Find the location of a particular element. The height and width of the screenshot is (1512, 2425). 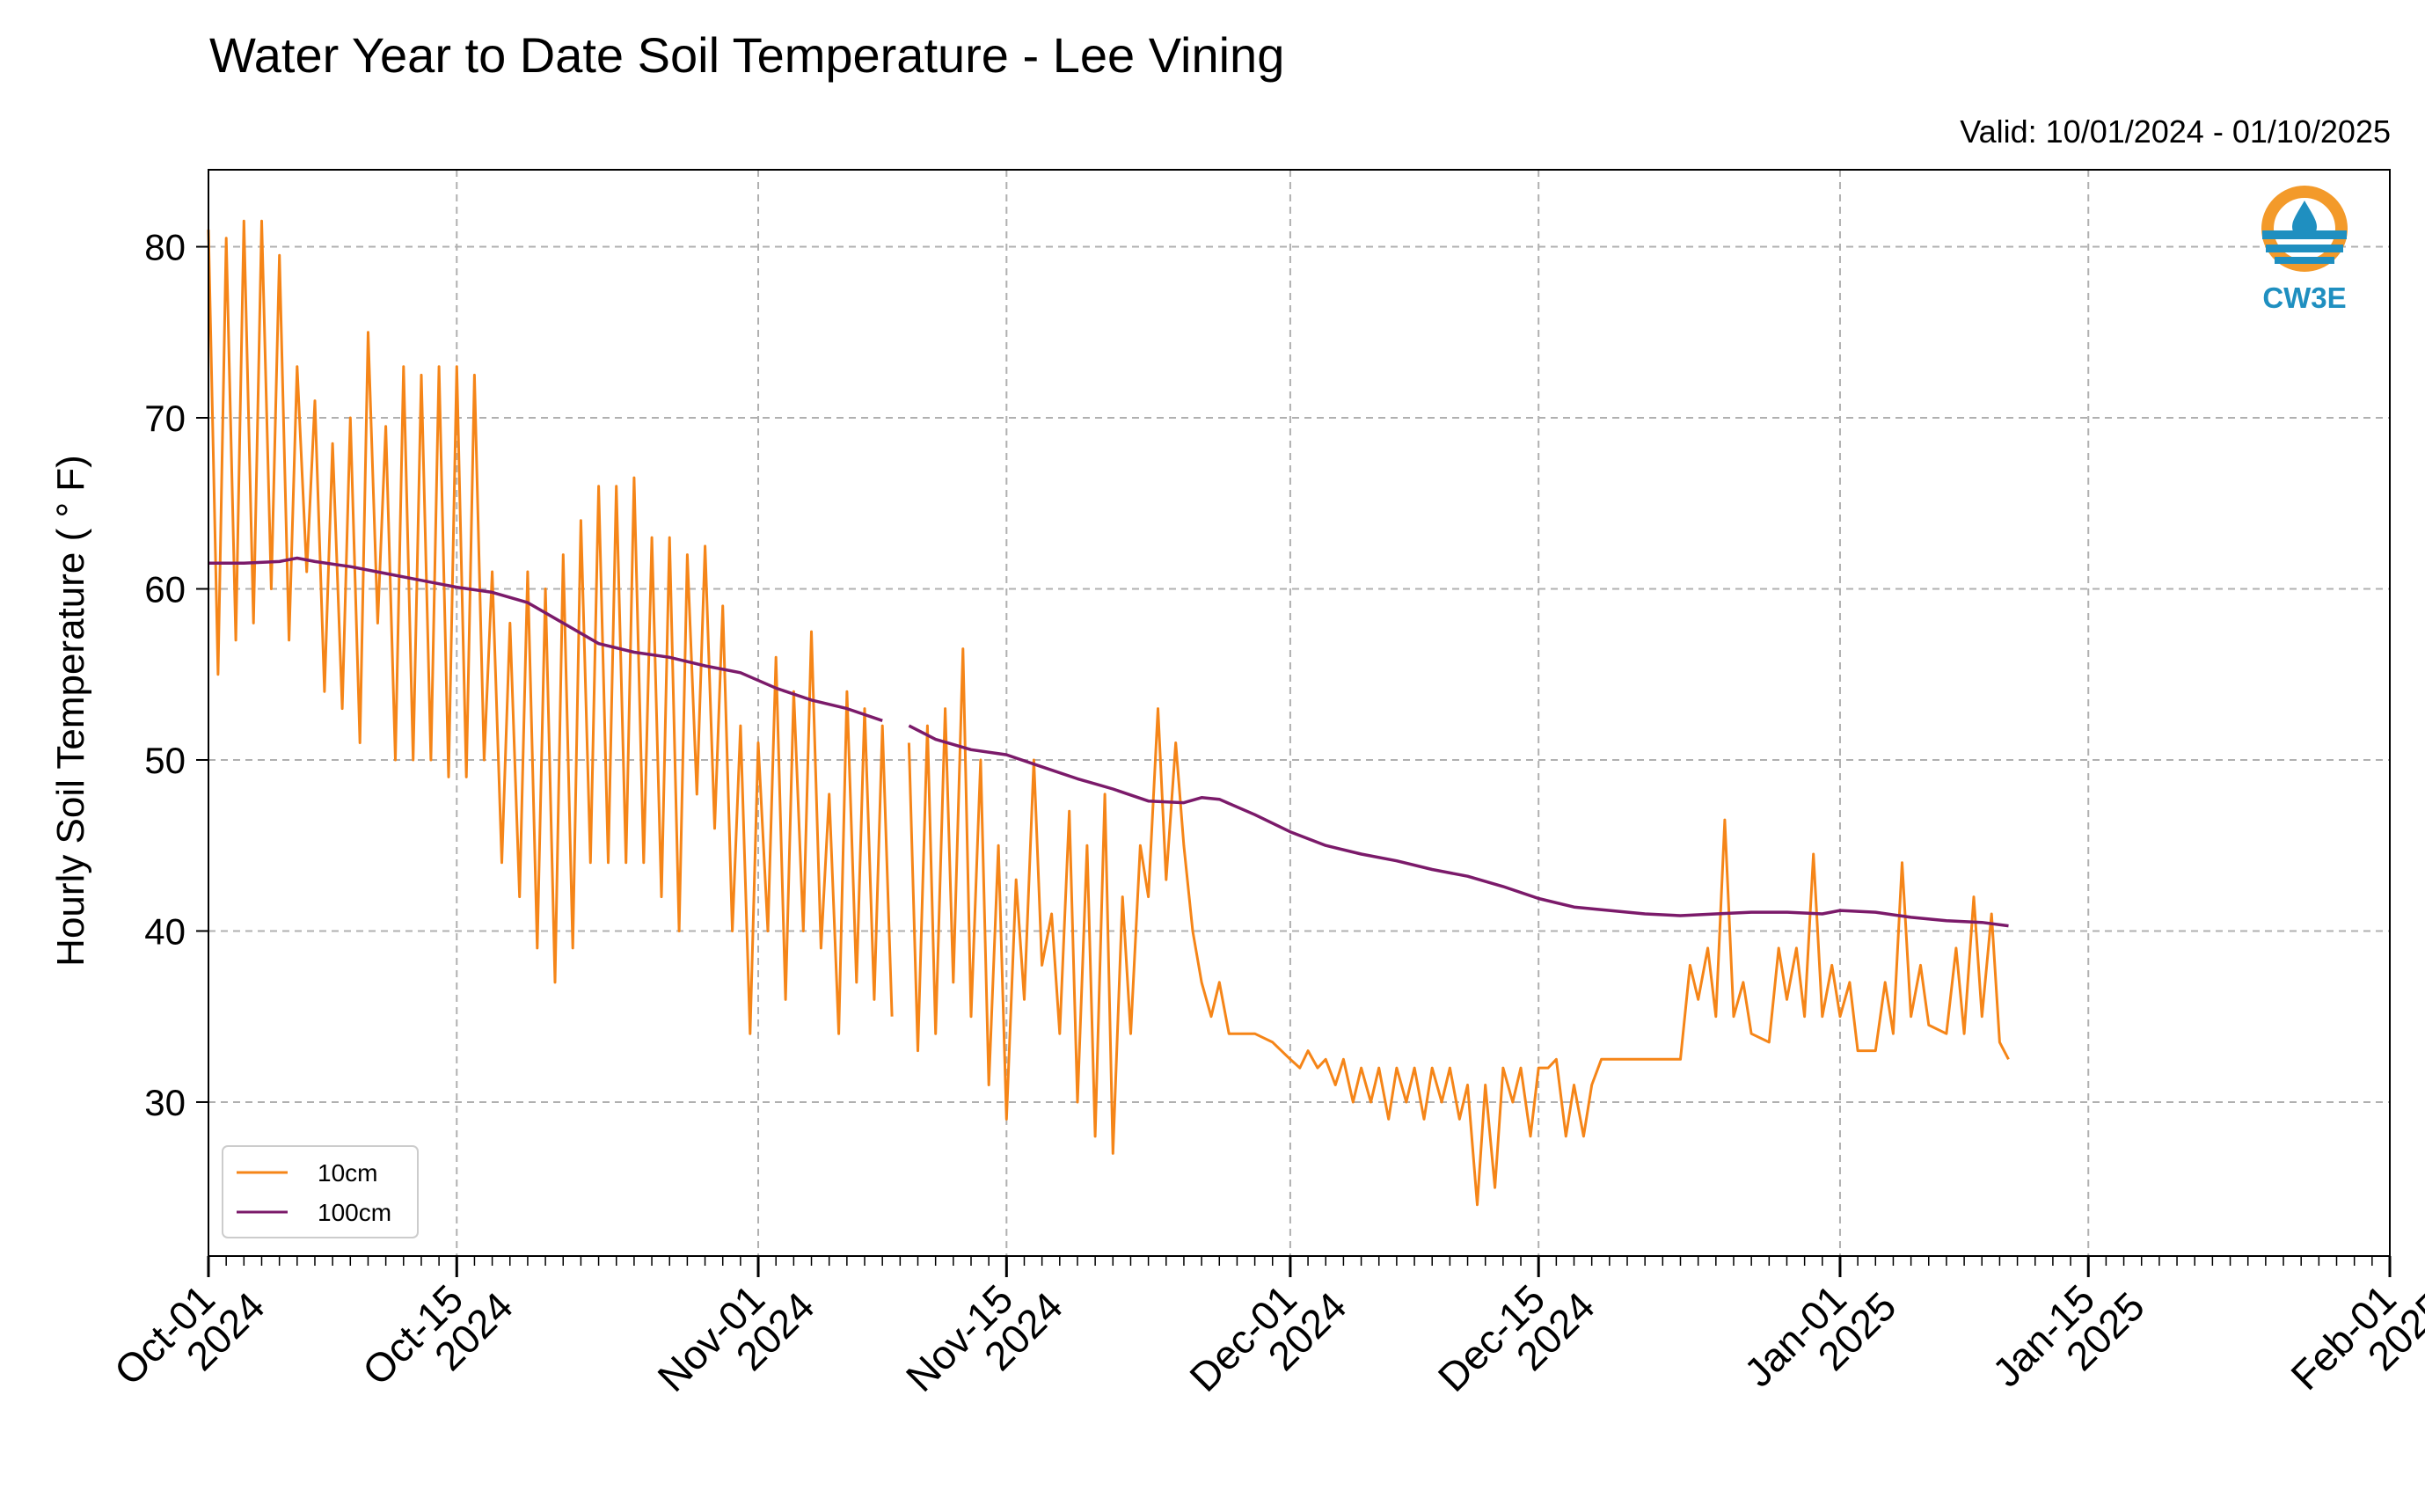

y-tick-label-60: 60 is located at coordinates (165, 589).